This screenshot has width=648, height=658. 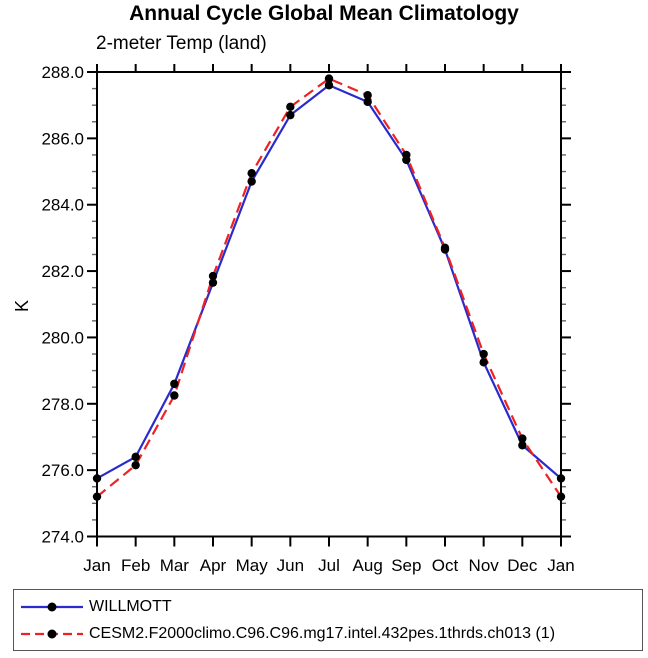 I want to click on y-axis-tick-label: 282.0, so click(x=62, y=271).